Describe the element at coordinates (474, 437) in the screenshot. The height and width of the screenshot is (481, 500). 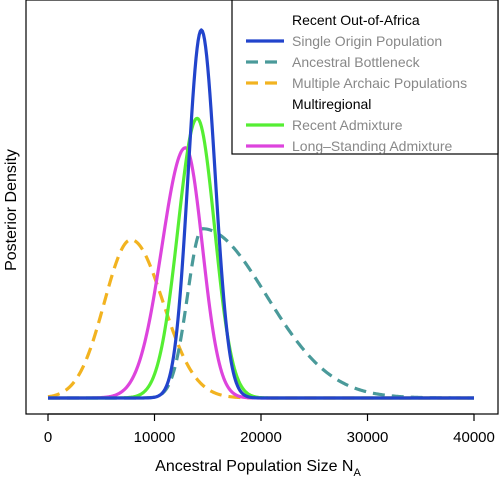
I see `x-tick-label: 40000` at that location.